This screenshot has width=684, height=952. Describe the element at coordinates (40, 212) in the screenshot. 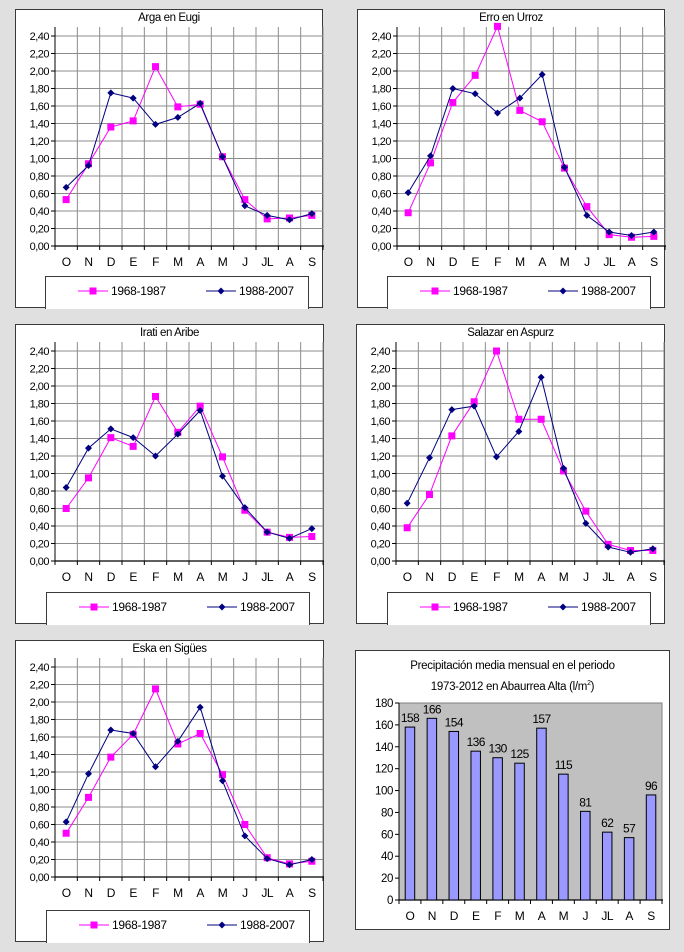

I see `y-tick-label: 0,40` at that location.